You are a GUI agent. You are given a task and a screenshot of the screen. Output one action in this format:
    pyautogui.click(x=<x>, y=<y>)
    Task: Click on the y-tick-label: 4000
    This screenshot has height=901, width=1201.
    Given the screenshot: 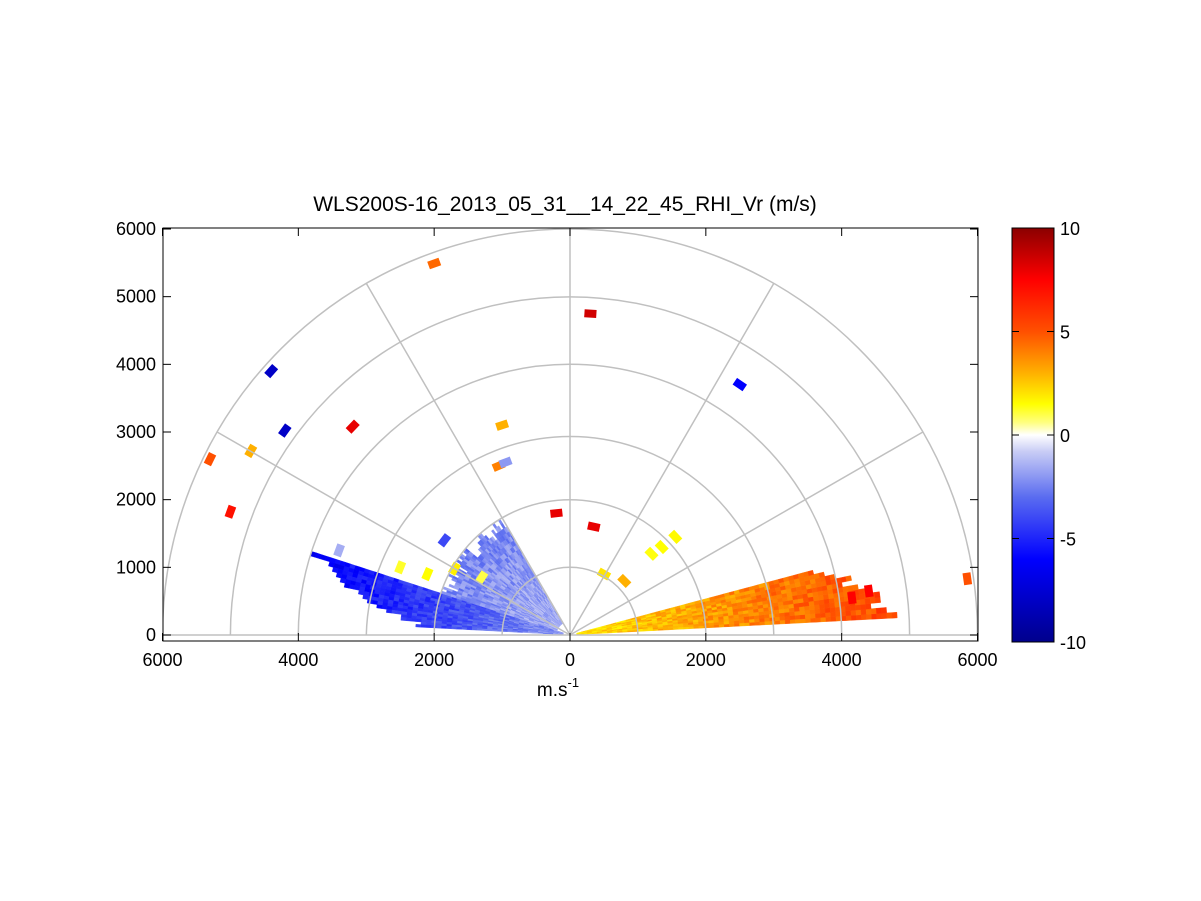 What is the action you would take?
    pyautogui.click(x=136, y=364)
    